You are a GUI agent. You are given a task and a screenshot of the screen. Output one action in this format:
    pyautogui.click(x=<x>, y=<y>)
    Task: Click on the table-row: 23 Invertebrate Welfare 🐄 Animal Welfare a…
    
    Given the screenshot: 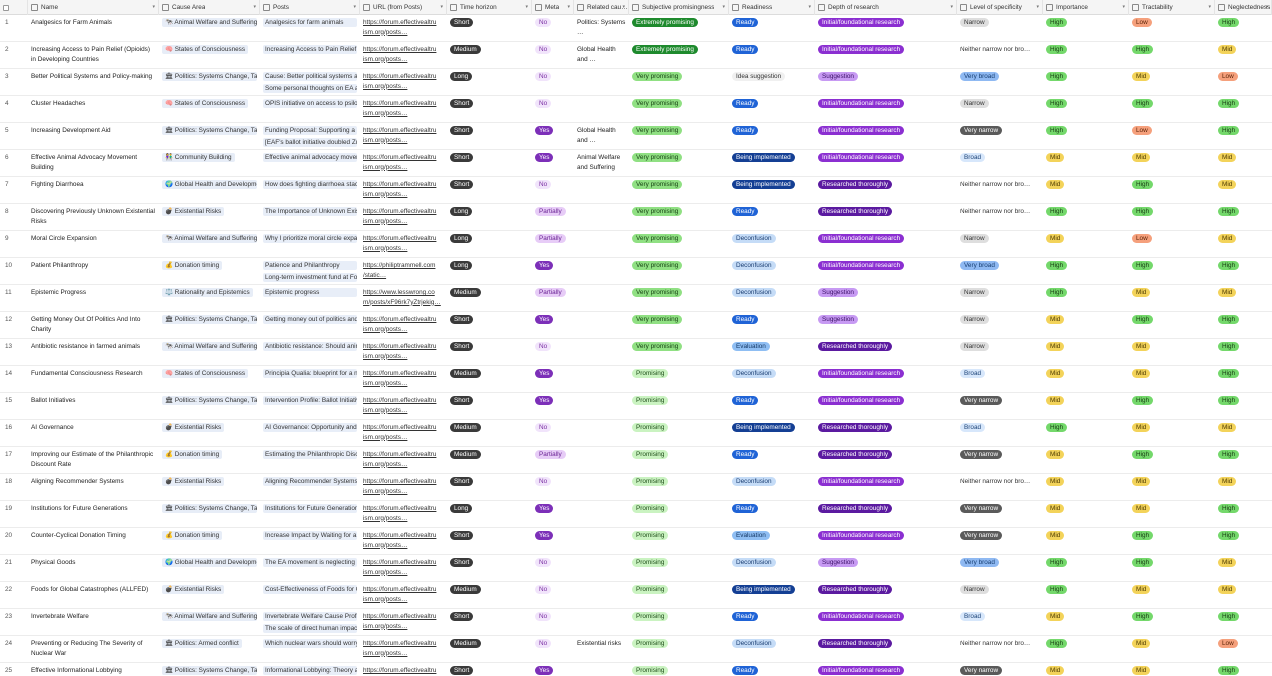 What is the action you would take?
    pyautogui.click(x=636, y=622)
    